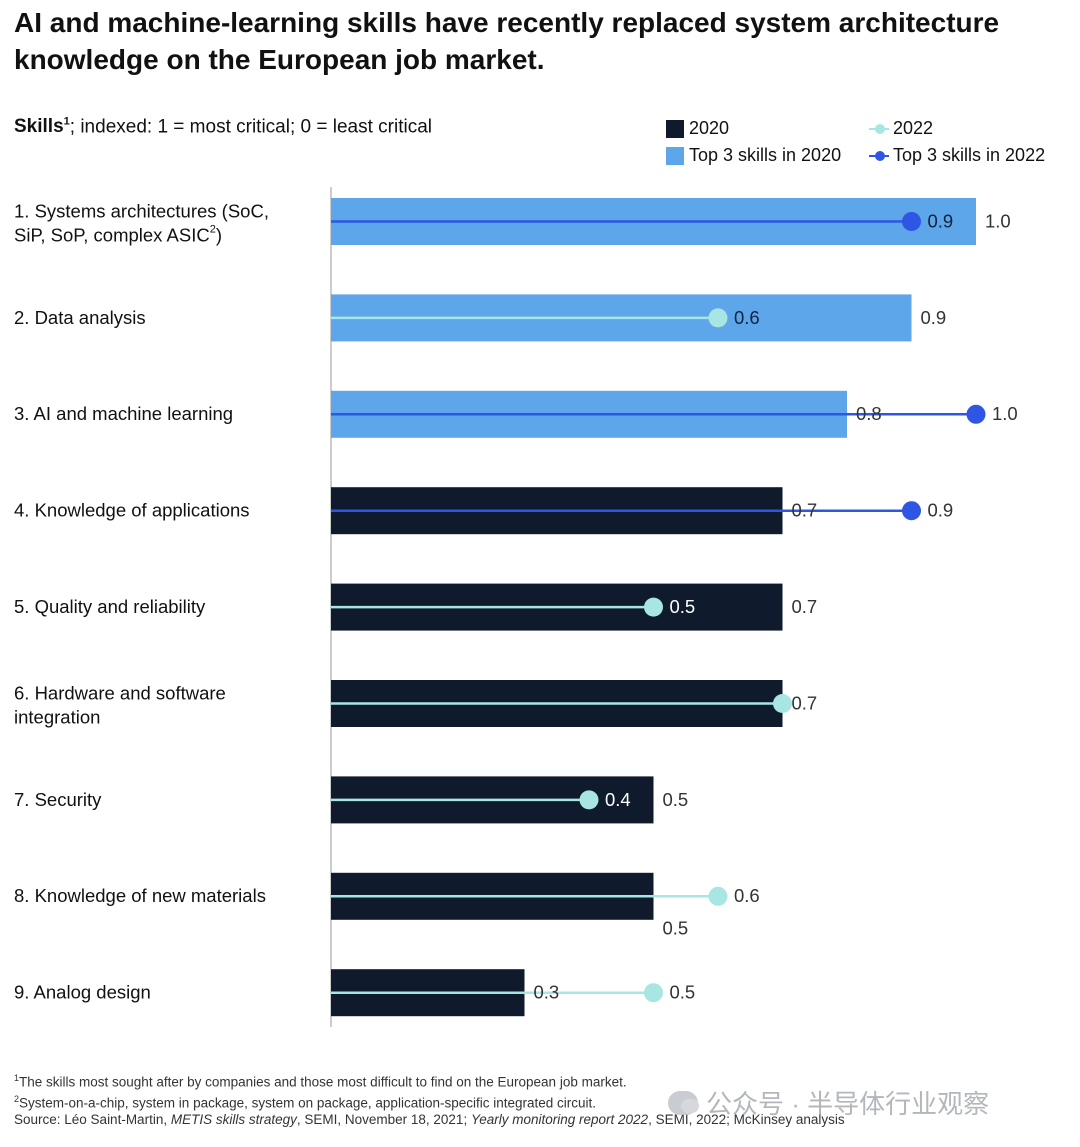  What do you see at coordinates (618, 799) in the screenshot?
I see `value-2022-label-7: 0.4` at bounding box center [618, 799].